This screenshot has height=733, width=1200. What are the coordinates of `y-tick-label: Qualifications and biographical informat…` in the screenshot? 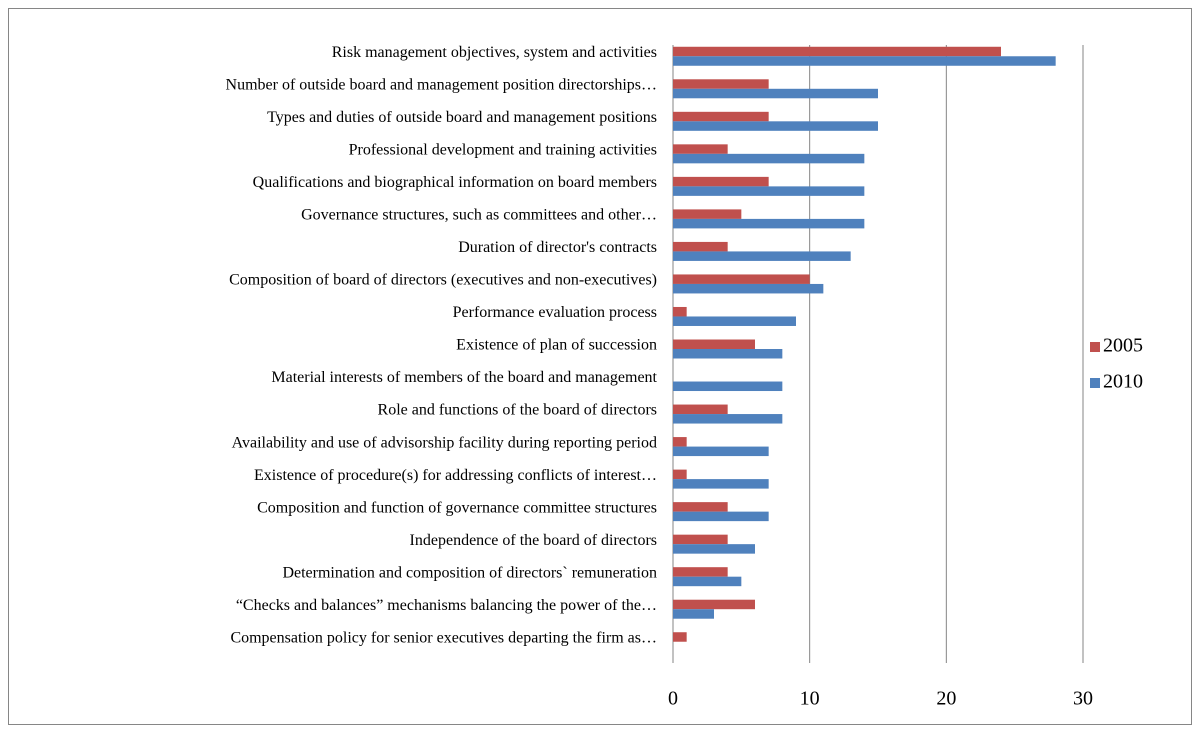 It's located at (455, 182).